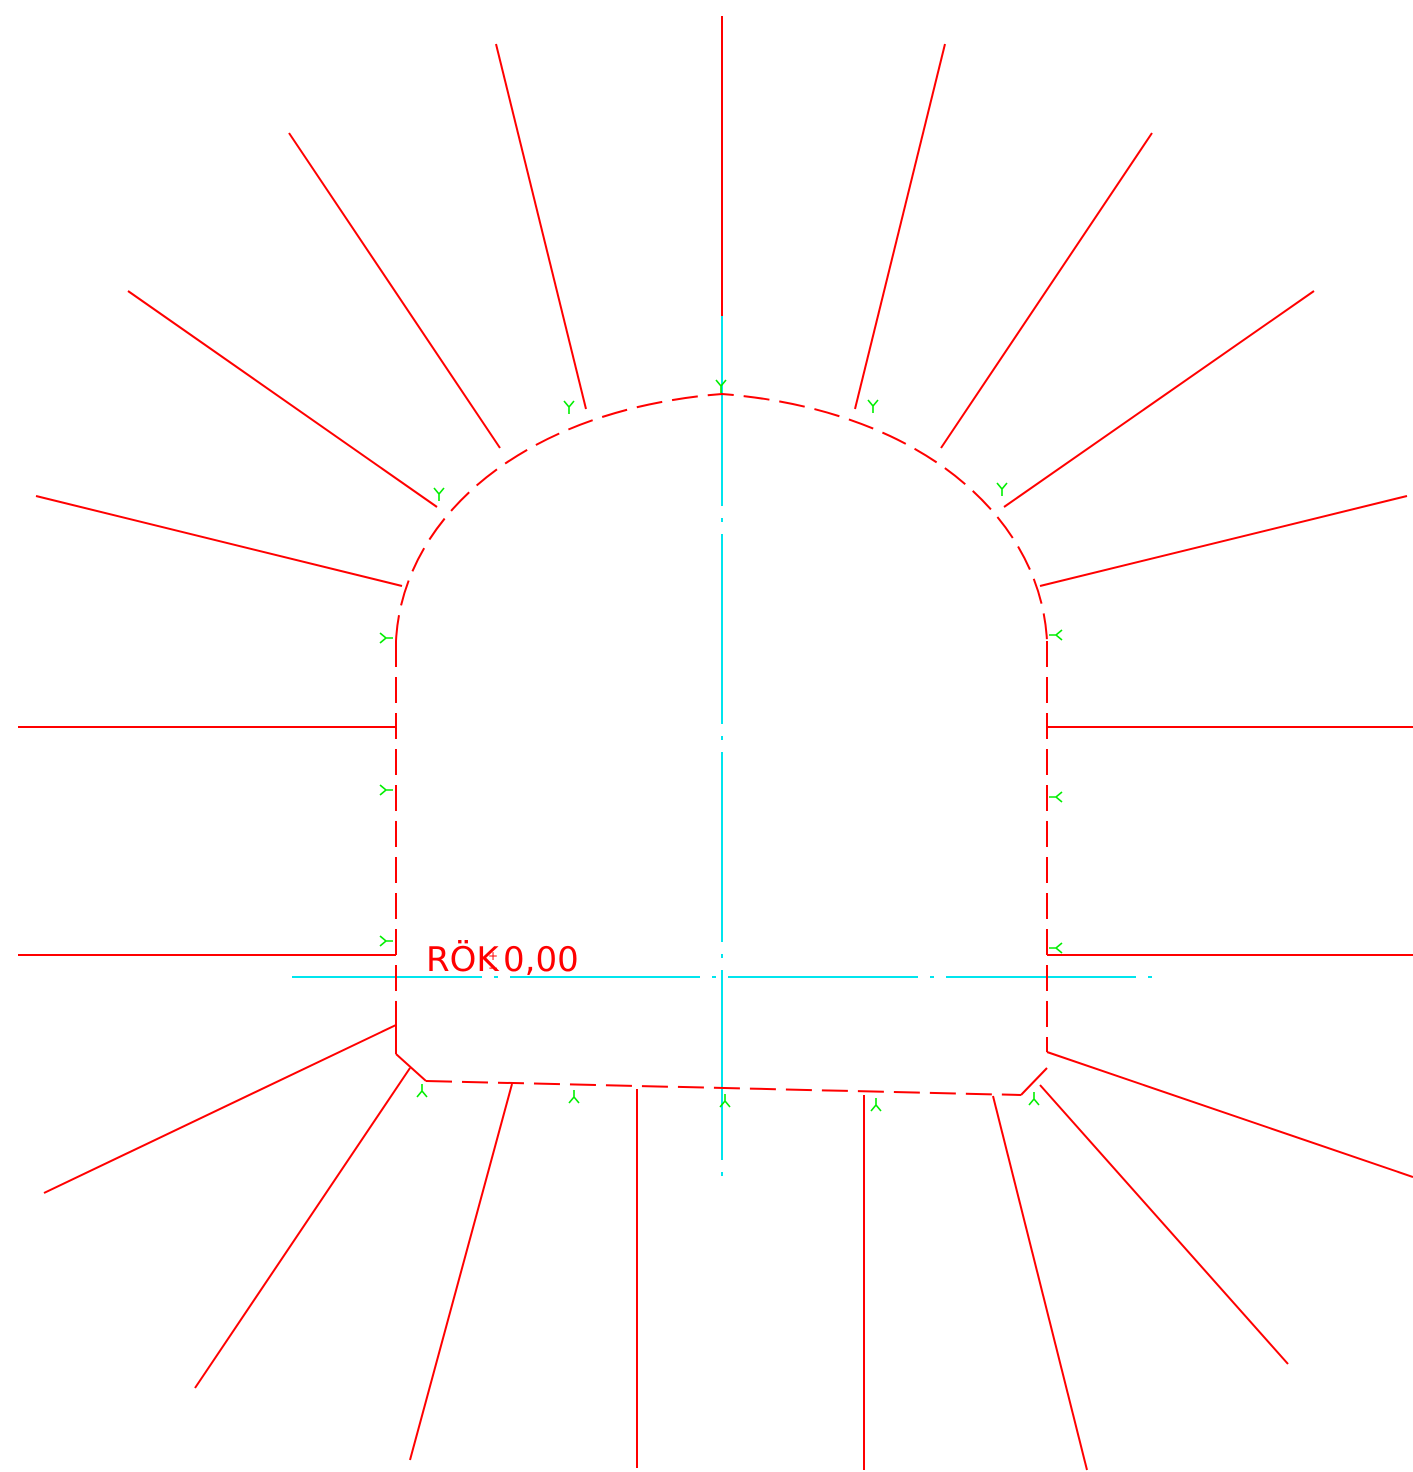 The image size is (1413, 1472). Describe the element at coordinates (220, 1109) in the screenshot. I see `rock-bolt-foot-left` at that location.